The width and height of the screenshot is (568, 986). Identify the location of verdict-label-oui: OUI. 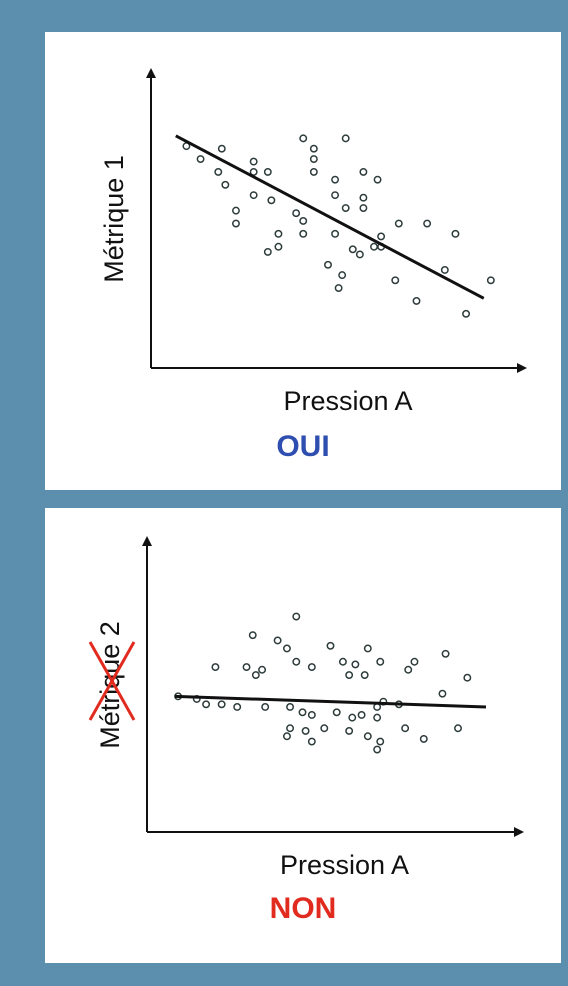
(303, 446).